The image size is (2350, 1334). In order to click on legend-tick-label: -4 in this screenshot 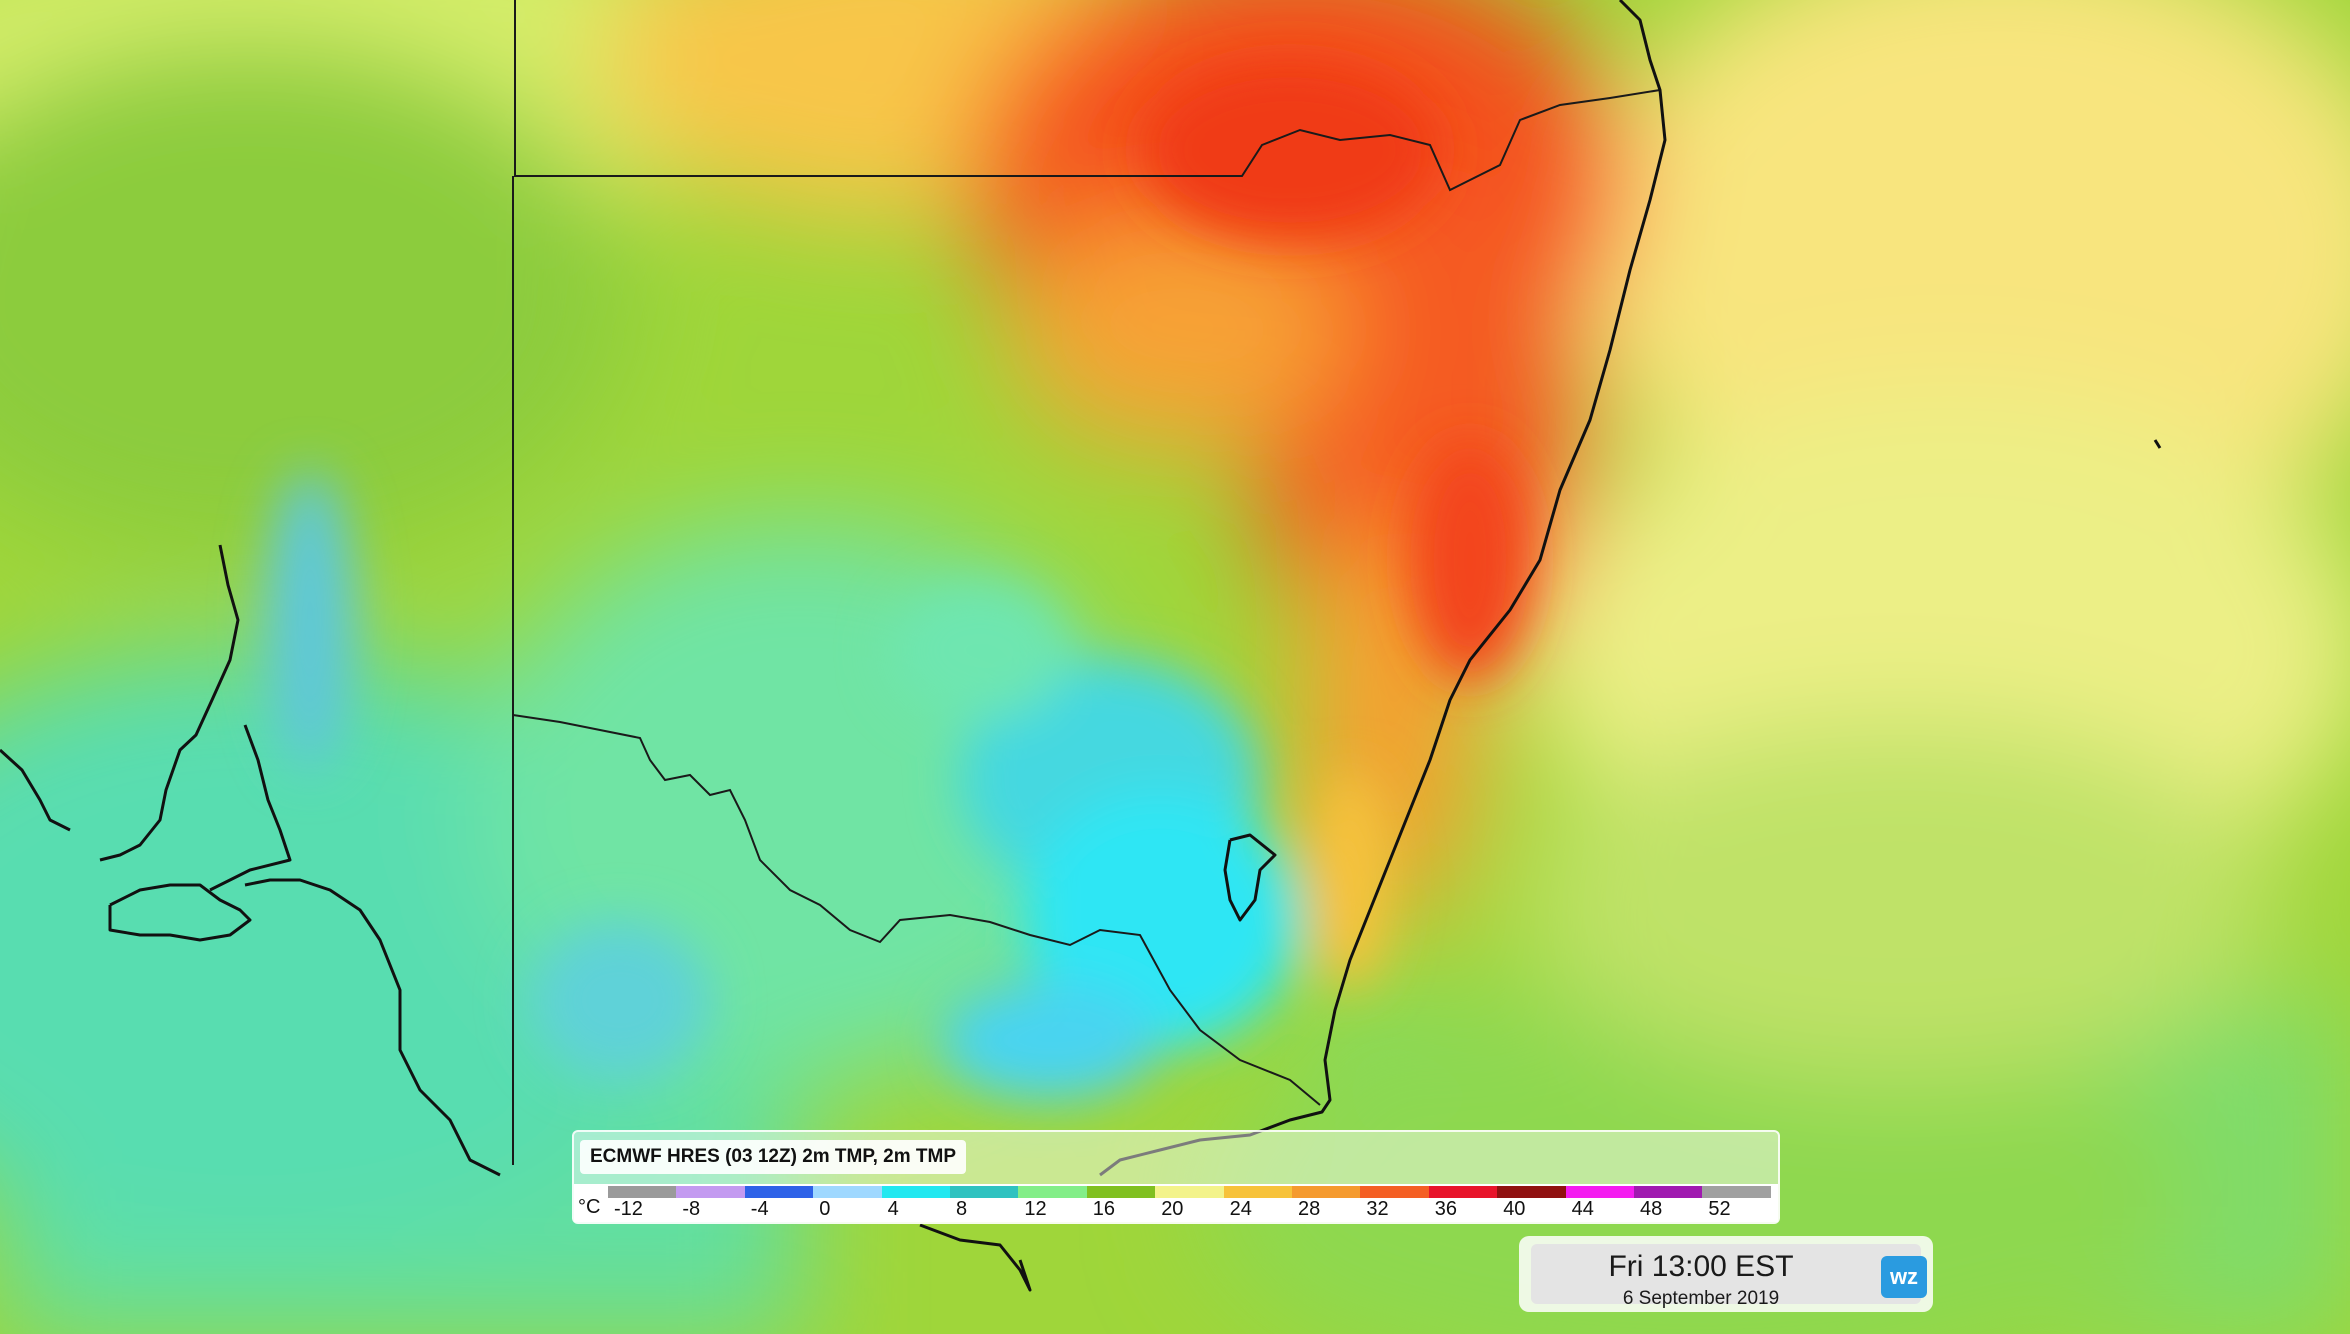, I will do `click(759, 1209)`.